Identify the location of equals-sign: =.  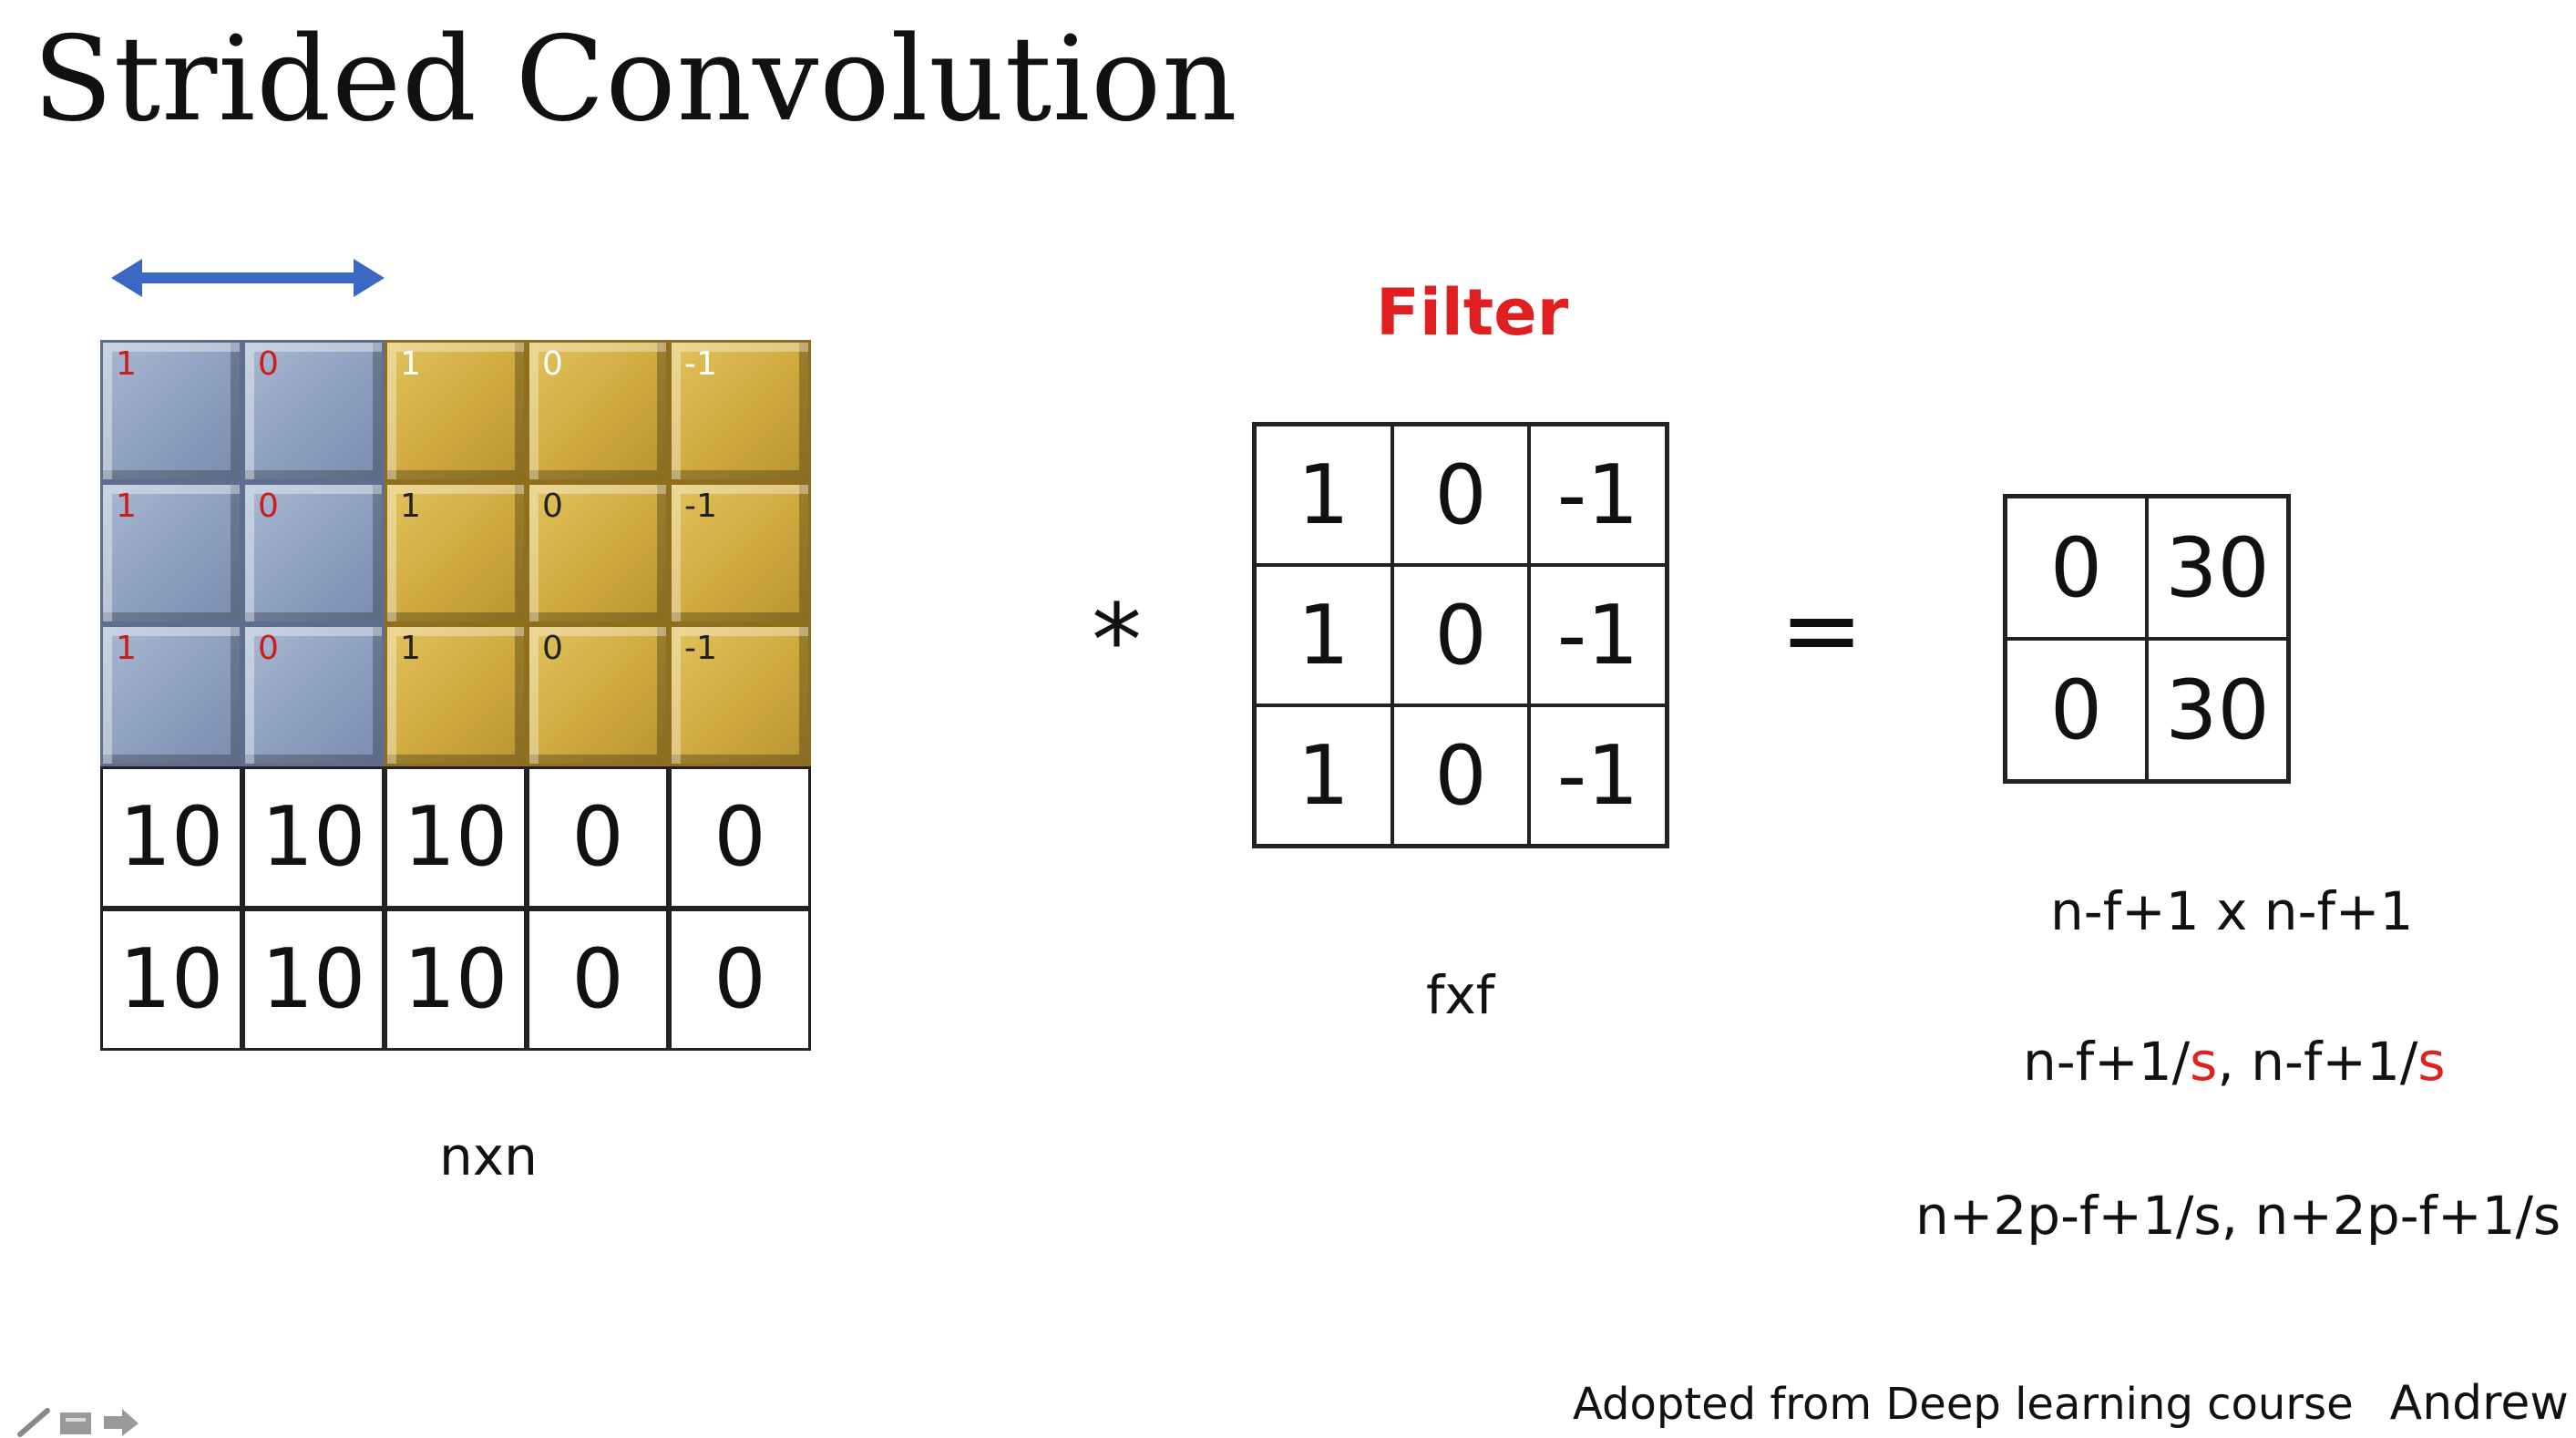
(1822, 629).